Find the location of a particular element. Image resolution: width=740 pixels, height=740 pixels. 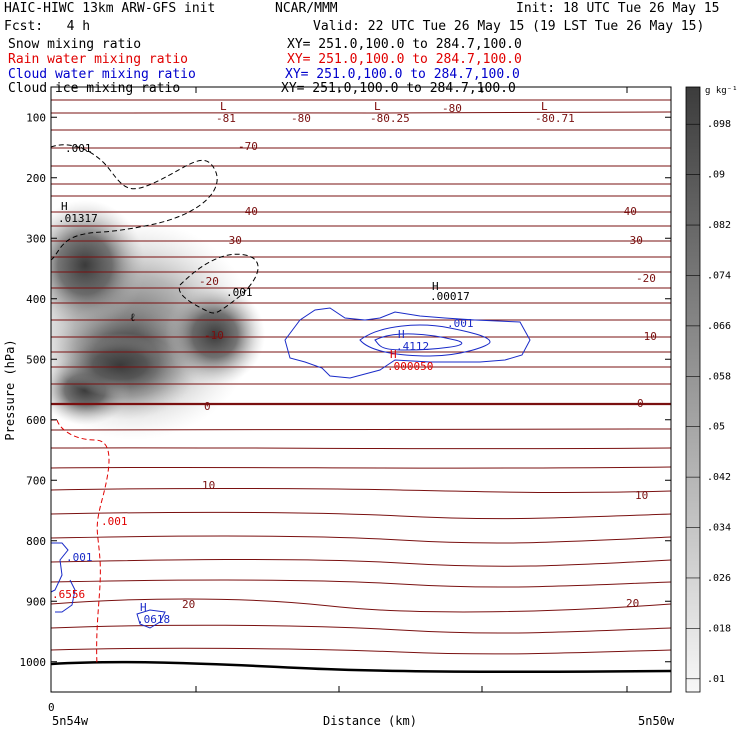

rain-max-value: .000050 is located at coordinates (410, 366).